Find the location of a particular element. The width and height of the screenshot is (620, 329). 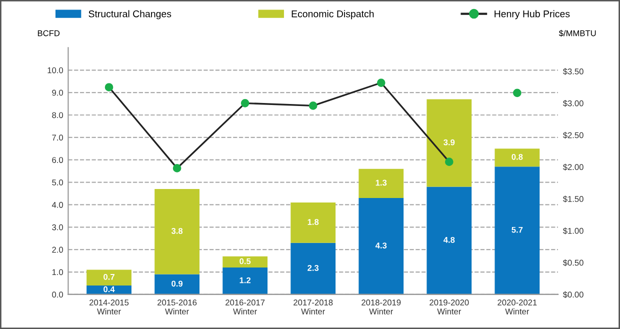

data-label: 1.8 is located at coordinates (313, 222).